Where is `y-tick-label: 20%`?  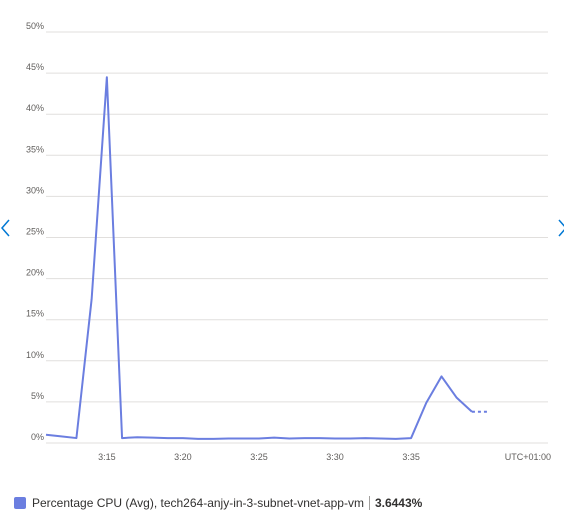 y-tick-label: 20% is located at coordinates (35, 273).